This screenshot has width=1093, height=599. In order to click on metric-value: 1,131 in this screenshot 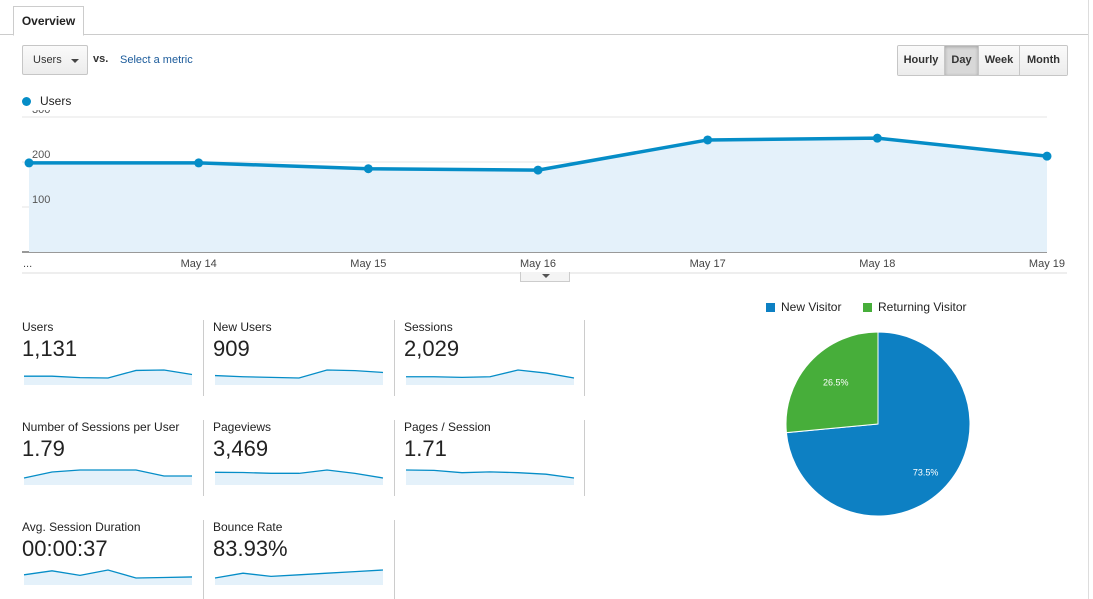, I will do `click(50, 348)`.